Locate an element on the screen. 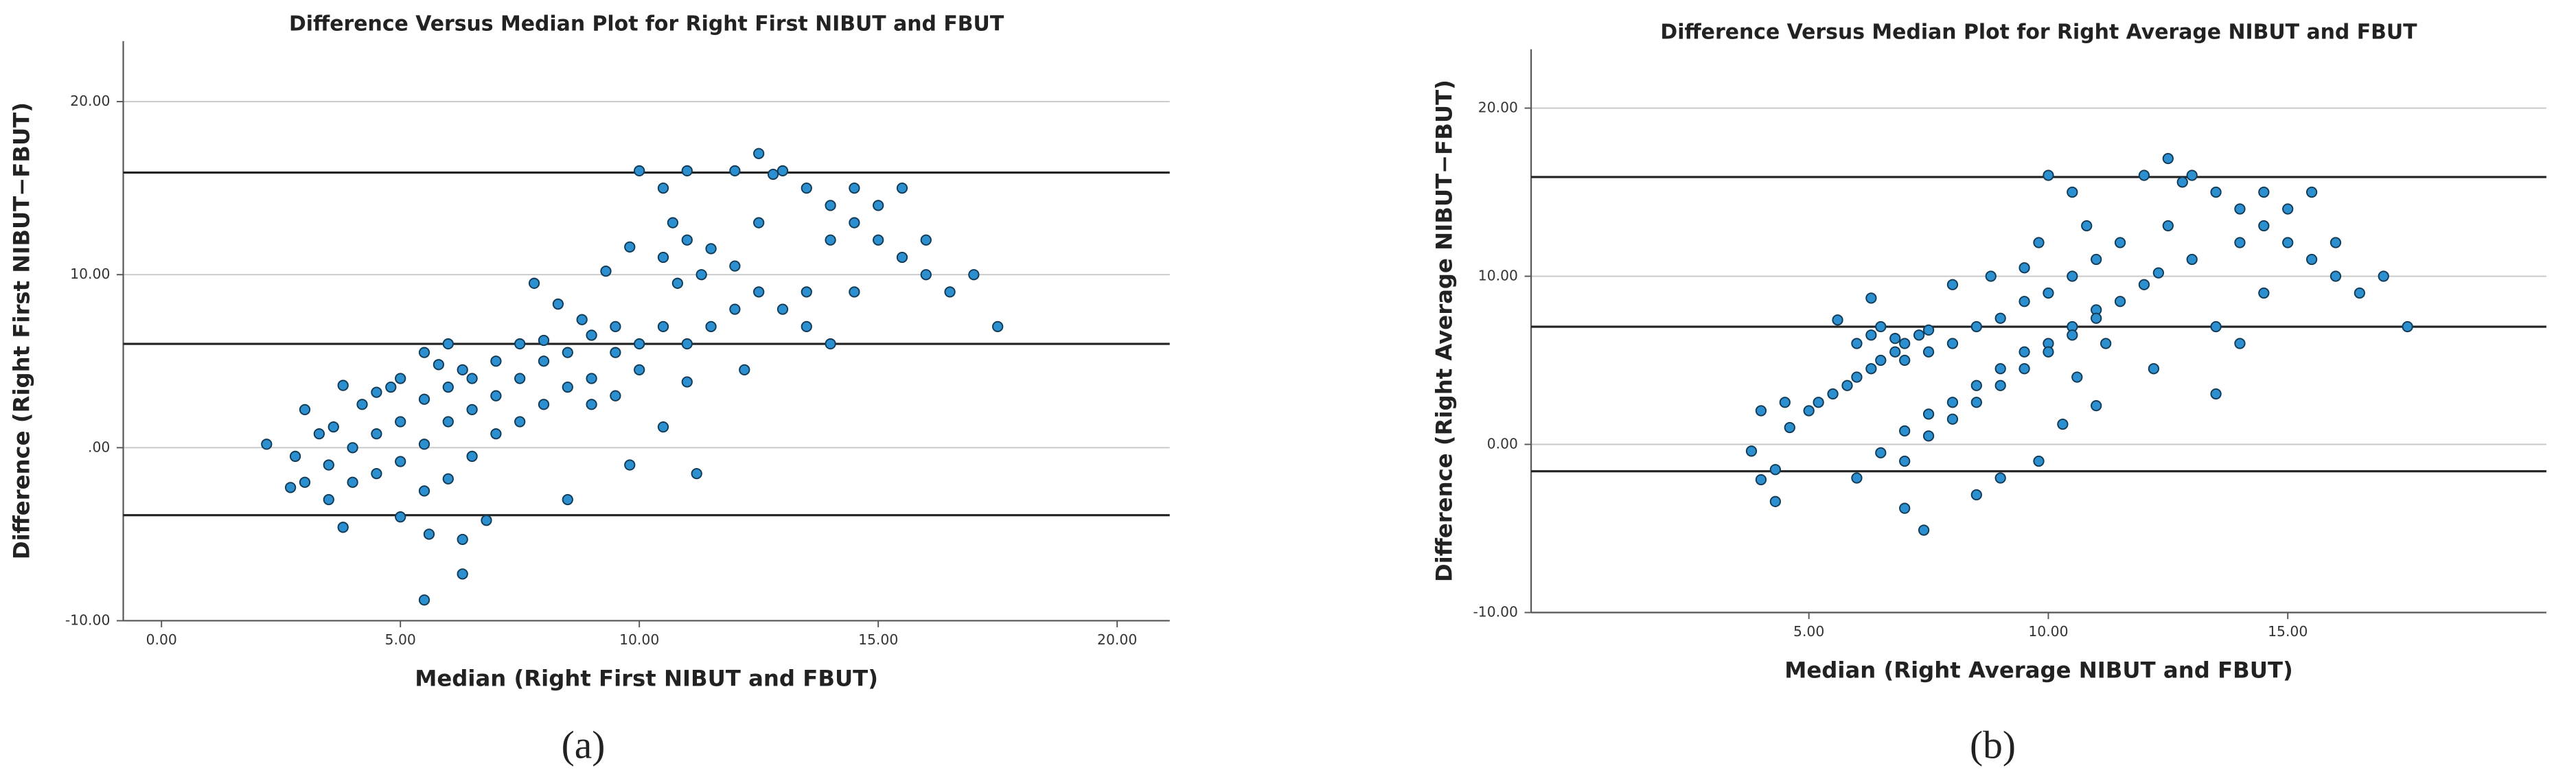 The image size is (2576, 781). x-axis-label: Median (Right First NIBUT and FBUT) is located at coordinates (646, 679).